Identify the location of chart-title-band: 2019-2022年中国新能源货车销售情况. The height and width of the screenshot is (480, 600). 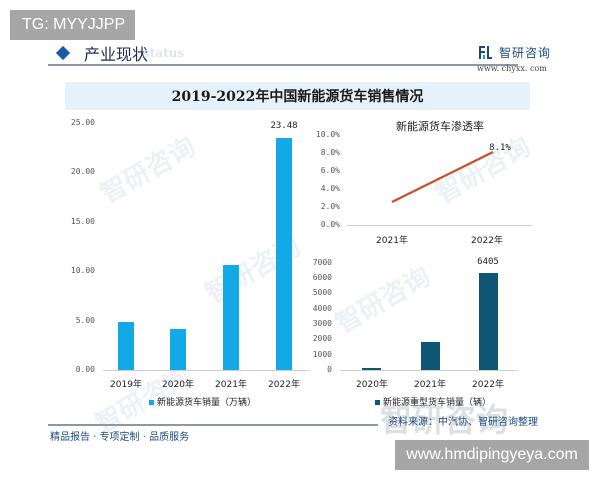
(297, 96).